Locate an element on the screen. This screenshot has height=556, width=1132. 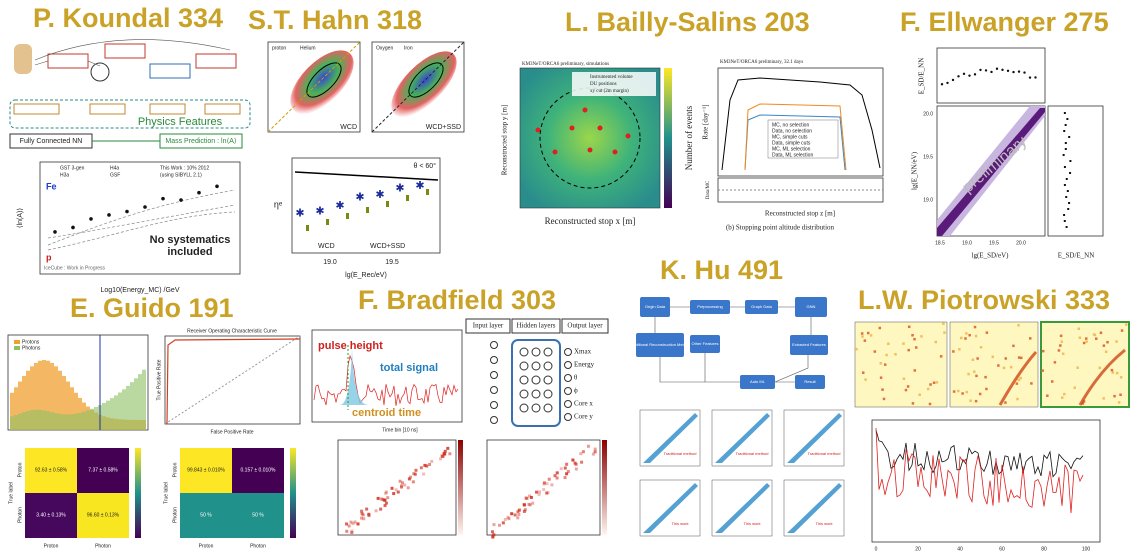
legend-label: Iron is located at coordinates (408, 48).